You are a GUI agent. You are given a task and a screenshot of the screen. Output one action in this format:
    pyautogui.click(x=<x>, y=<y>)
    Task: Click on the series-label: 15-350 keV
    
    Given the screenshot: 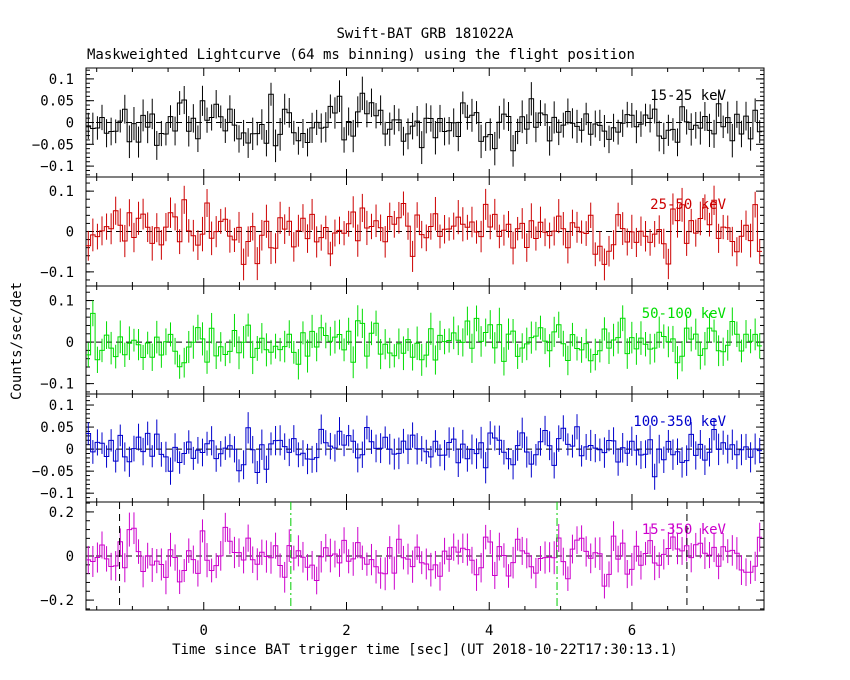 What is the action you would take?
    pyautogui.click(x=684, y=530)
    